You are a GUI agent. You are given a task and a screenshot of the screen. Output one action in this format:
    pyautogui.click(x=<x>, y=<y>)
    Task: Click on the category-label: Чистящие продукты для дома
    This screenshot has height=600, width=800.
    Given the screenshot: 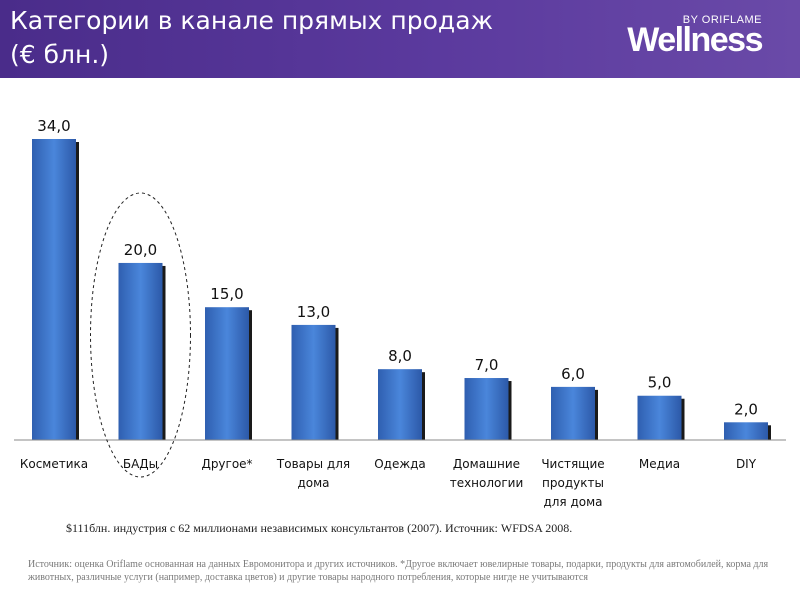 What is the action you would take?
    pyautogui.click(x=572, y=483)
    